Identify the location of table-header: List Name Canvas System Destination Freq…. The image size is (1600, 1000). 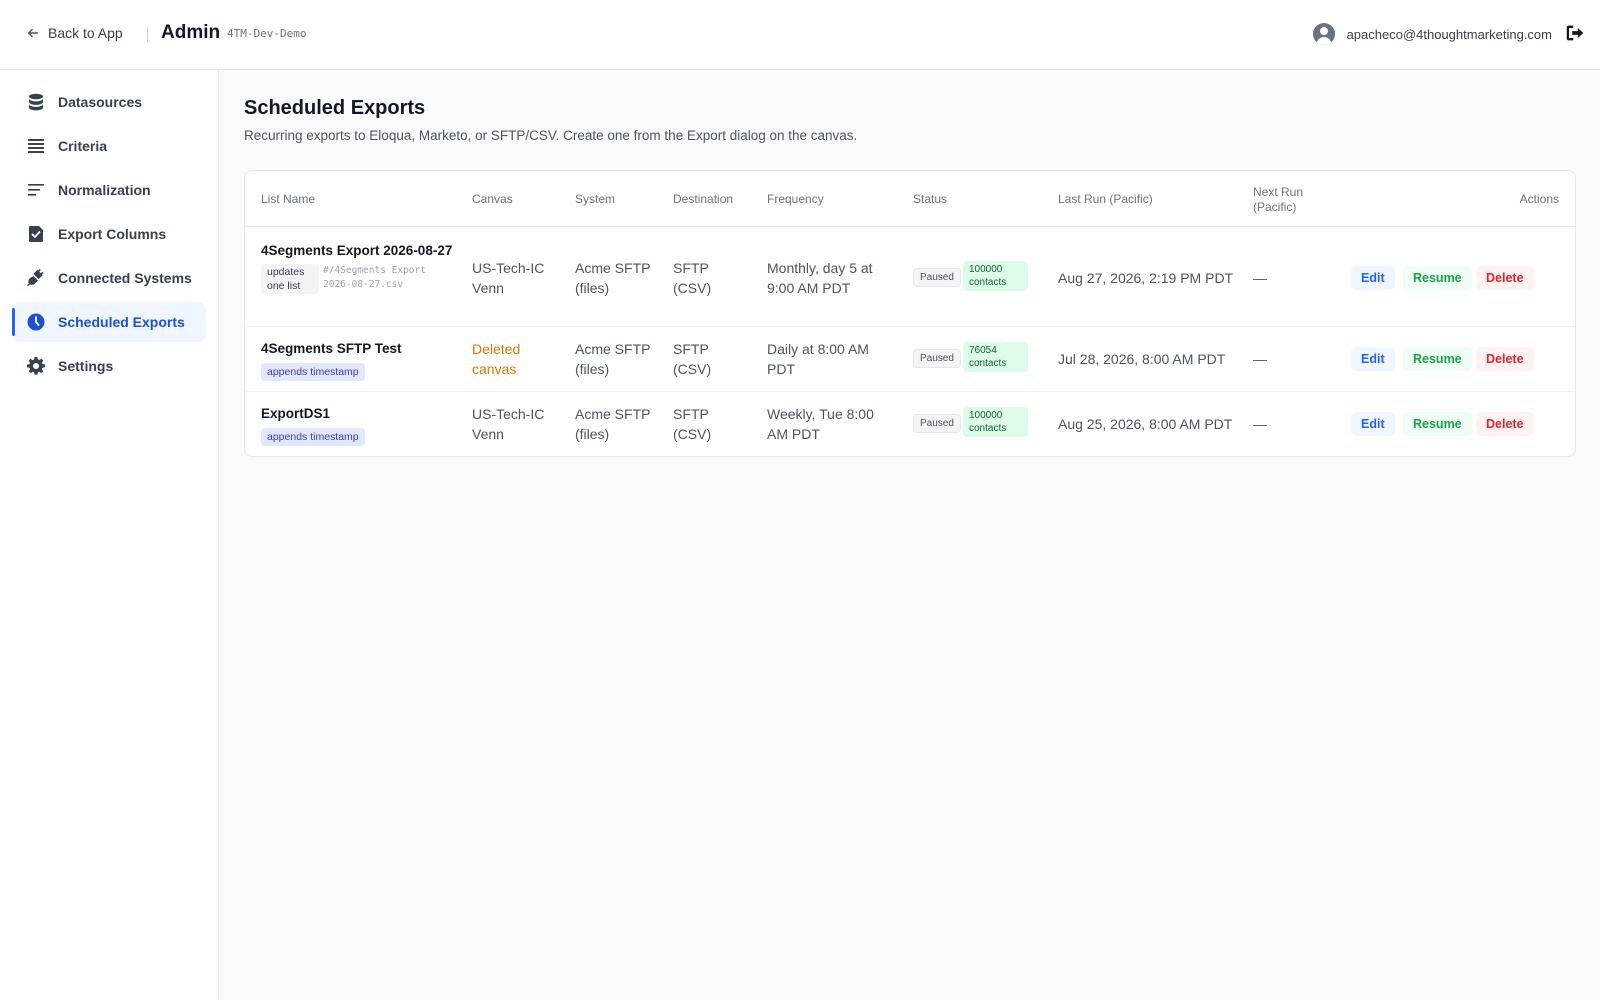
(910, 199).